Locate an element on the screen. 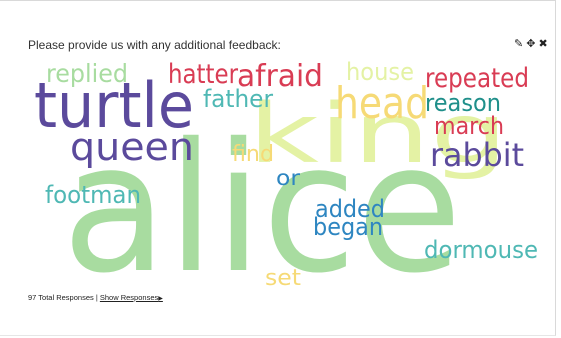 The height and width of the screenshot is (338, 561). cloud-word-afraid: afraid is located at coordinates (280, 76).